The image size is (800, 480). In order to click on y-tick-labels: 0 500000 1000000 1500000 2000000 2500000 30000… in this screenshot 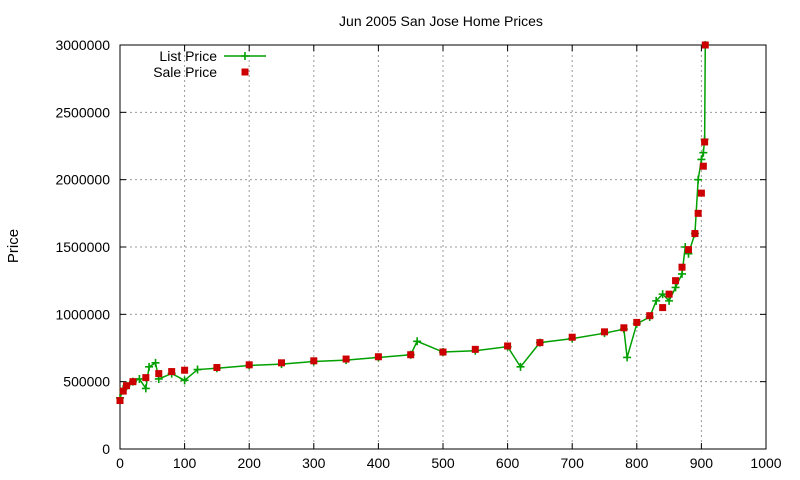, I will do `click(82, 247)`.